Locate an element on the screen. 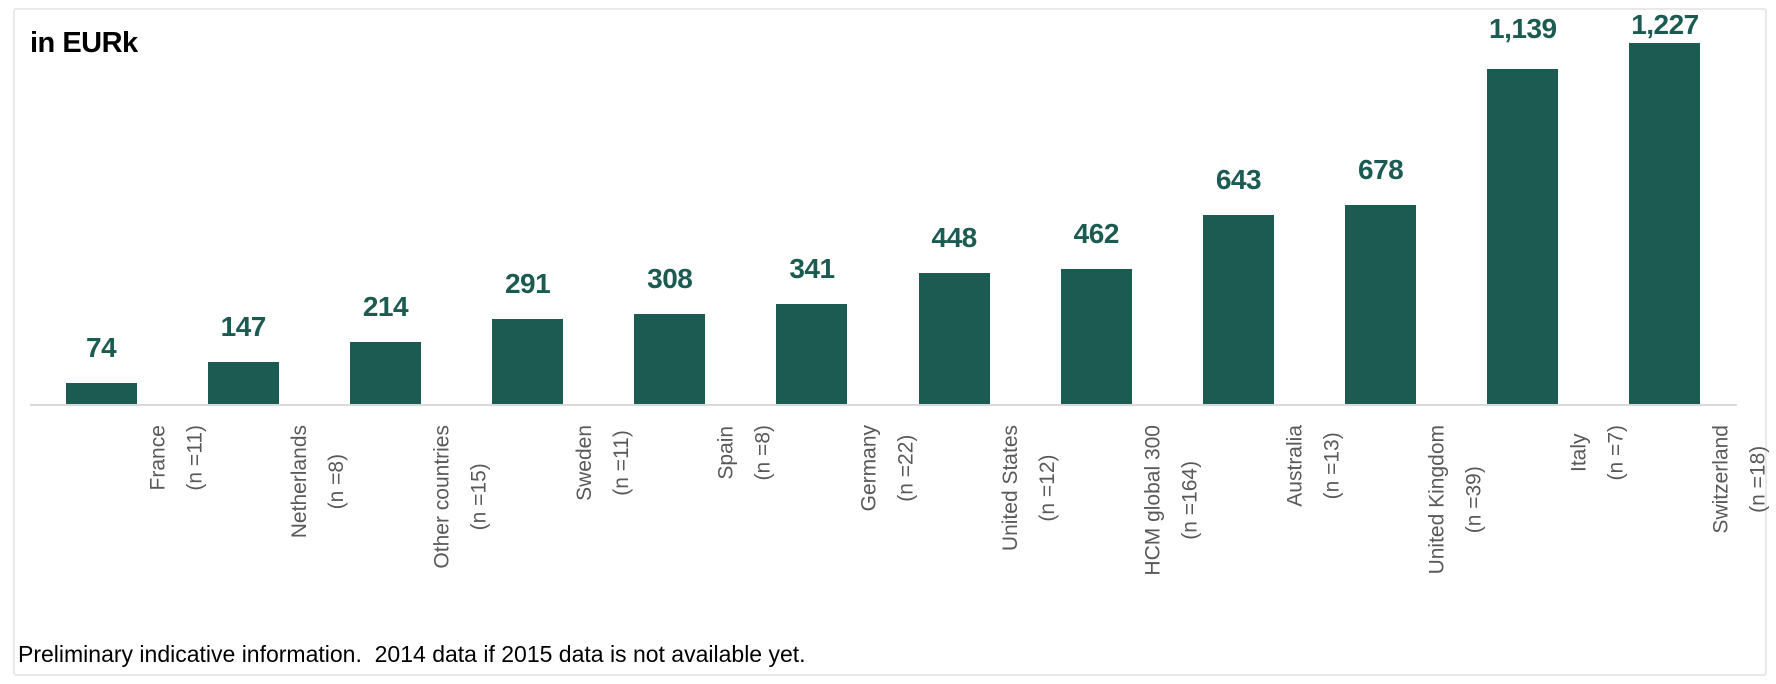  bar-column: 214 is located at coordinates (385, 348).